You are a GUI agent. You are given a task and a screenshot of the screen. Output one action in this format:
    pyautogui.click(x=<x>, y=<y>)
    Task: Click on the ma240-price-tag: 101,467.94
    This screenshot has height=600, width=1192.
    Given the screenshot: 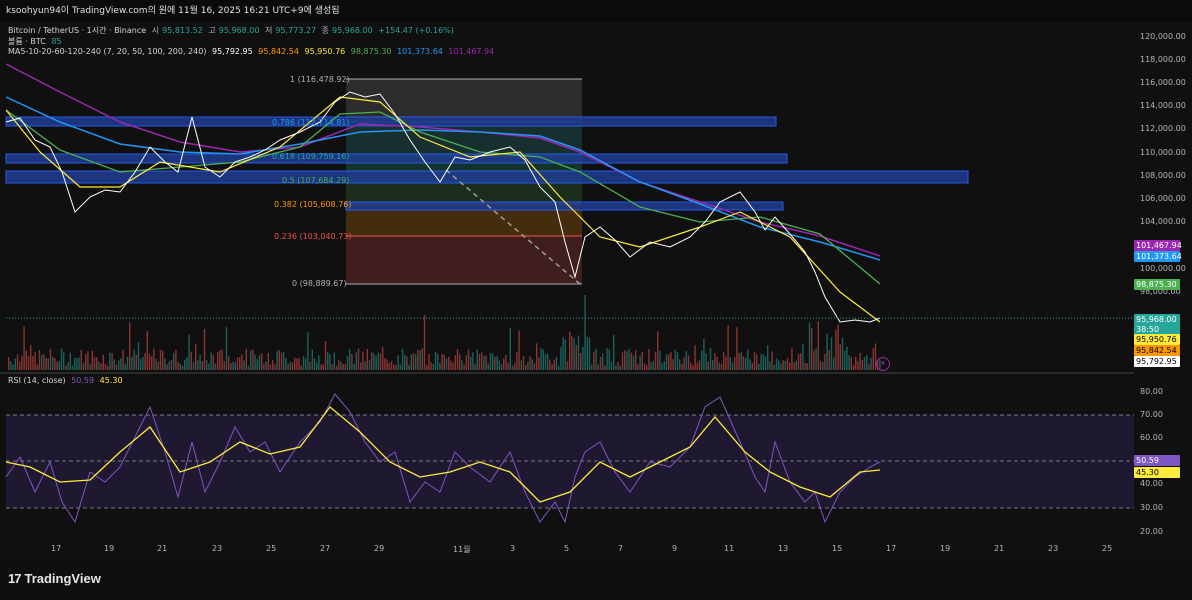 What is the action you would take?
    pyautogui.click(x=1158, y=245)
    